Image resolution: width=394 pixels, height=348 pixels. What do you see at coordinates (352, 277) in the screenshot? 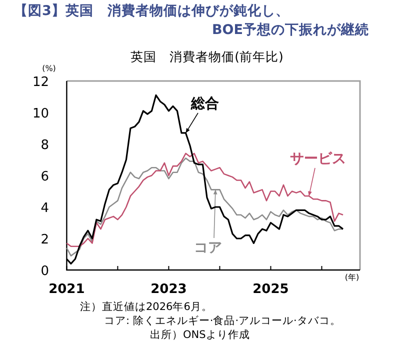
I see `x-axis-title: (年)` at bounding box center [352, 277].